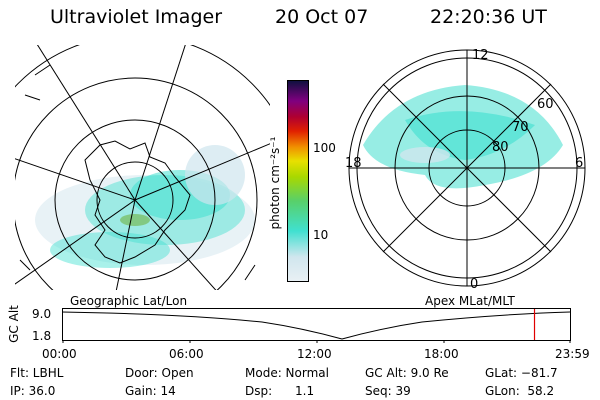 This screenshot has width=600, height=400. Describe the element at coordinates (298, 181) in the screenshot. I see `colorbar` at that location.